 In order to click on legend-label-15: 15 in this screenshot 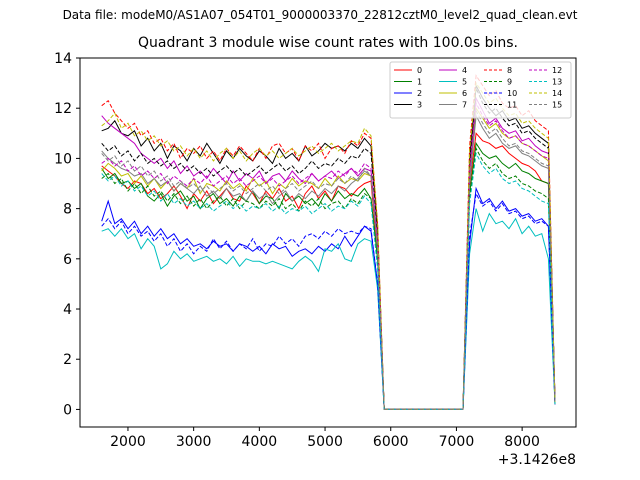, I will do `click(557, 105)`.